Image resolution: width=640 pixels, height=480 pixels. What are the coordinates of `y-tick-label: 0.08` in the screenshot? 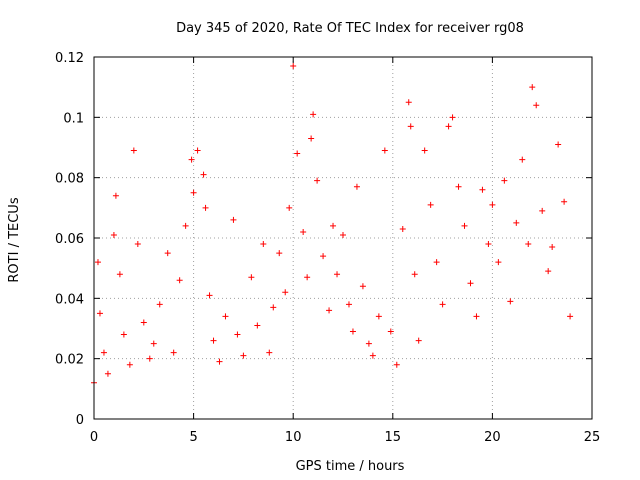 It's located at (69, 179).